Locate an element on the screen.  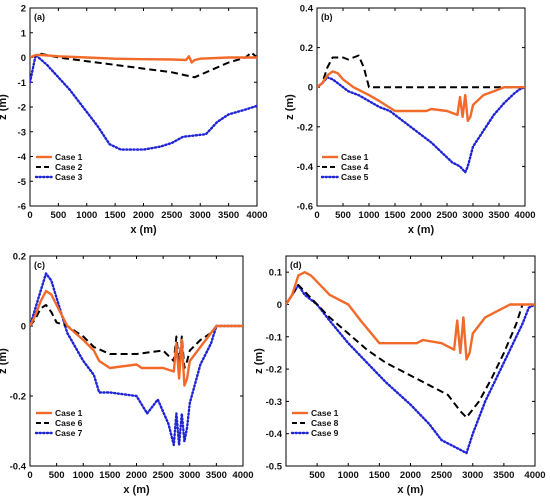
y-tick-label: 2 is located at coordinates (23, 9).